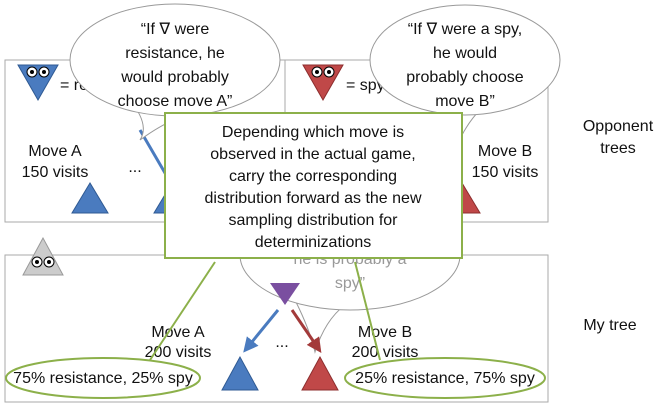 The image size is (664, 408). Describe the element at coordinates (465, 29) in the screenshot. I see `bubble-text: “If ∇ were a spy,` at that location.